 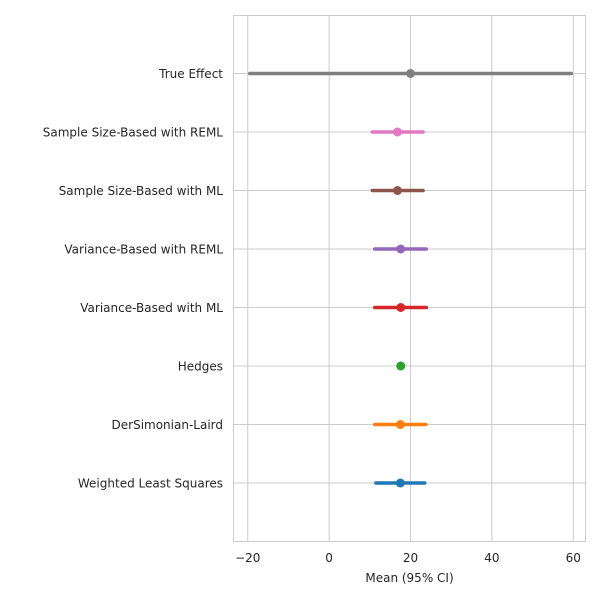 I want to click on x-tick-label: −20, so click(x=247, y=558).